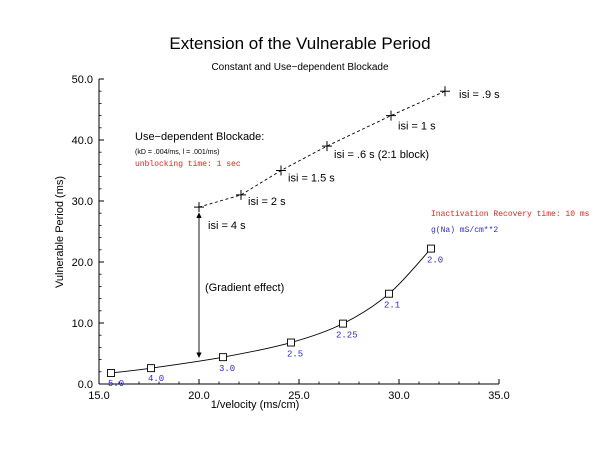 Image resolution: width=600 pixels, height=464 pixels. I want to click on y-tick-label: 40.0, so click(82, 141).